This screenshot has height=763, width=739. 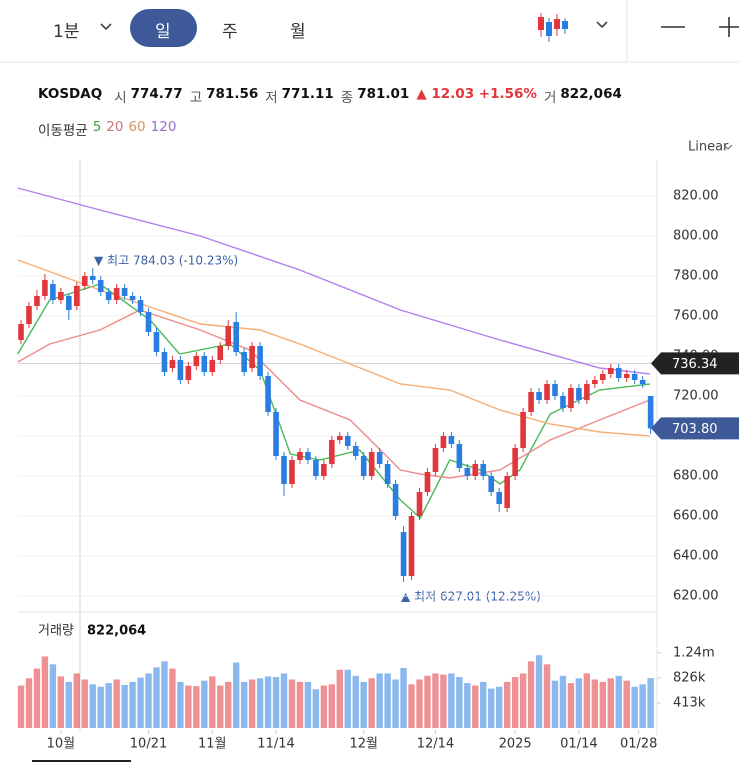 I want to click on period: 주, so click(x=230, y=32).